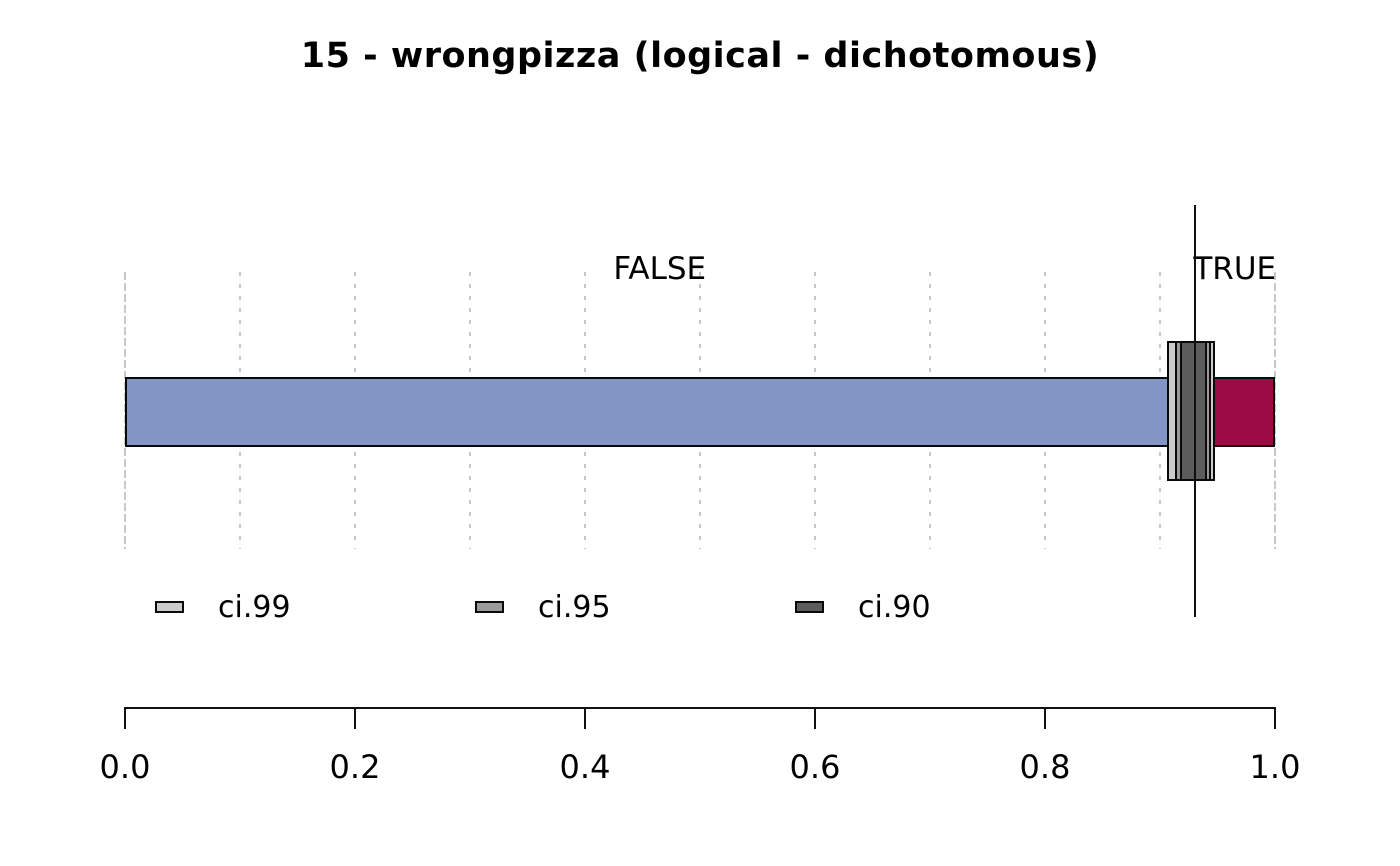 The height and width of the screenshot is (866, 1400). What do you see at coordinates (125, 767) in the screenshot?
I see `x-axis-tick-label: 0.0` at bounding box center [125, 767].